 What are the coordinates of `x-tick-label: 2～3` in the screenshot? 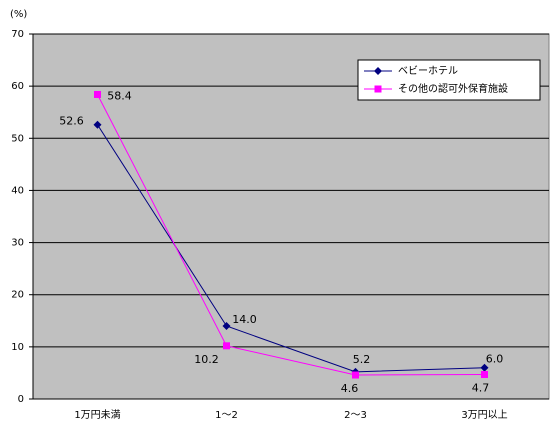 It's located at (355, 415).